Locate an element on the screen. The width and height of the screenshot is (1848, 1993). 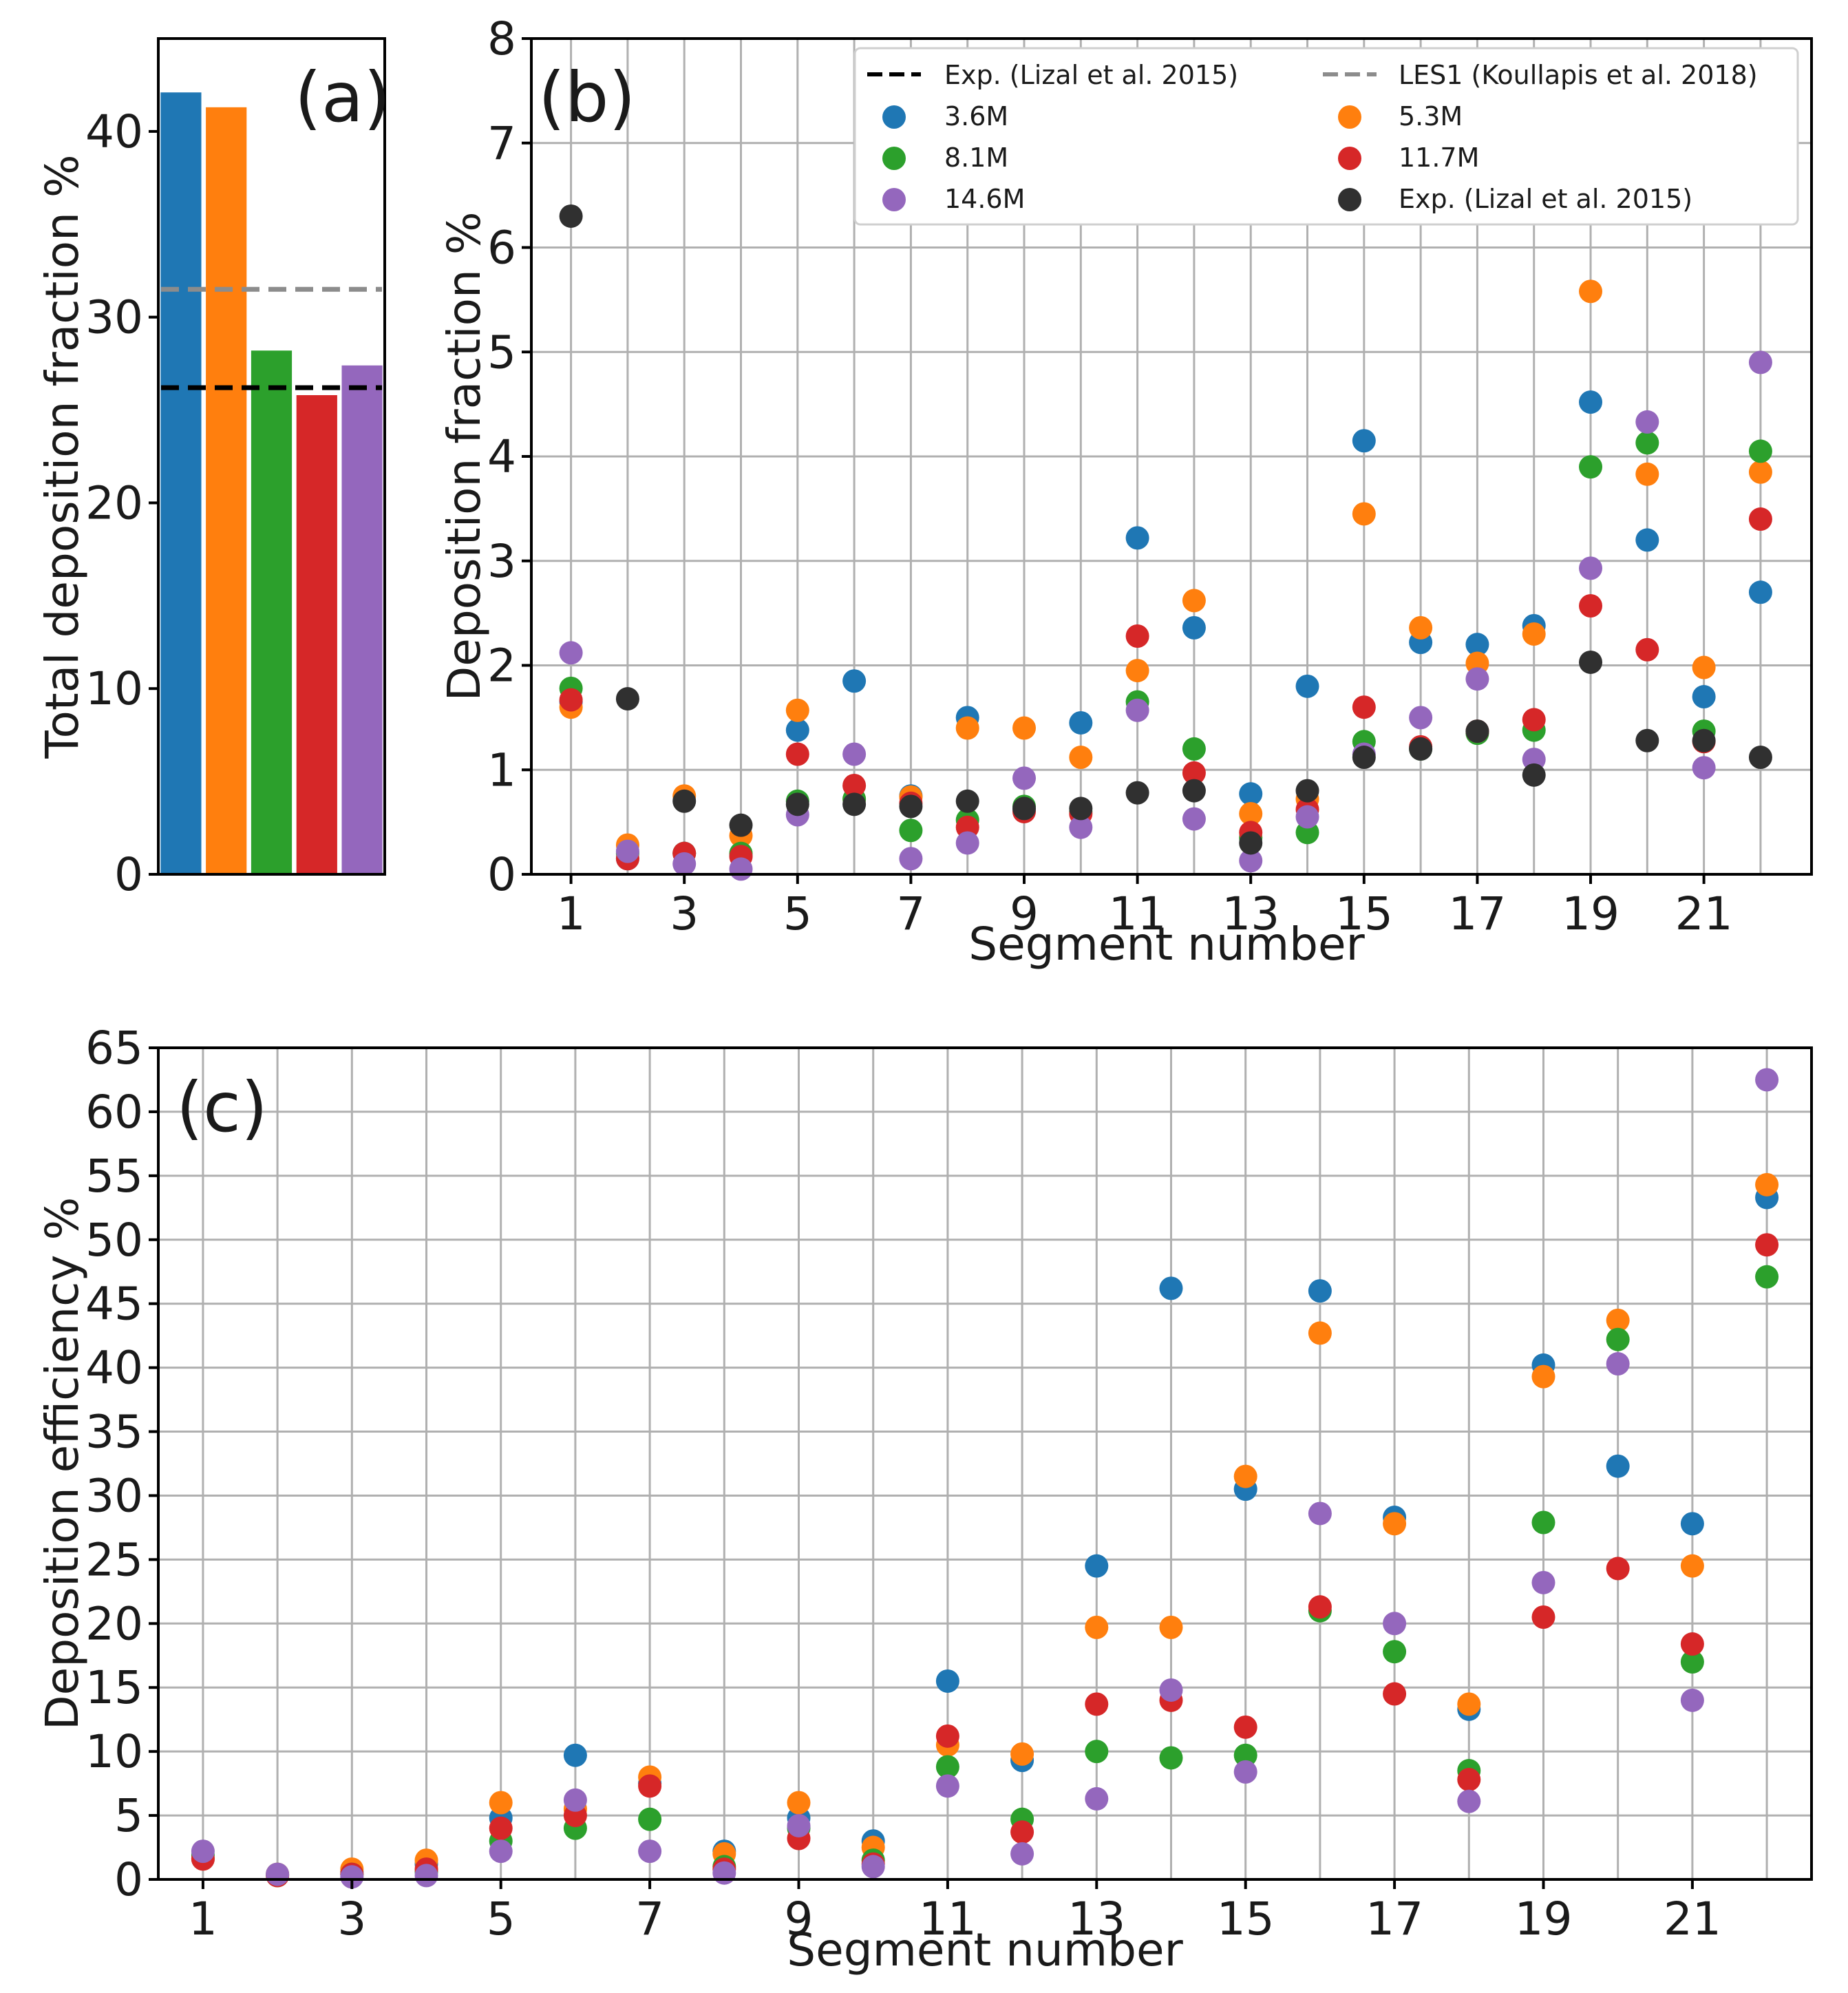
panel-a-marks is located at coordinates (271, 483).